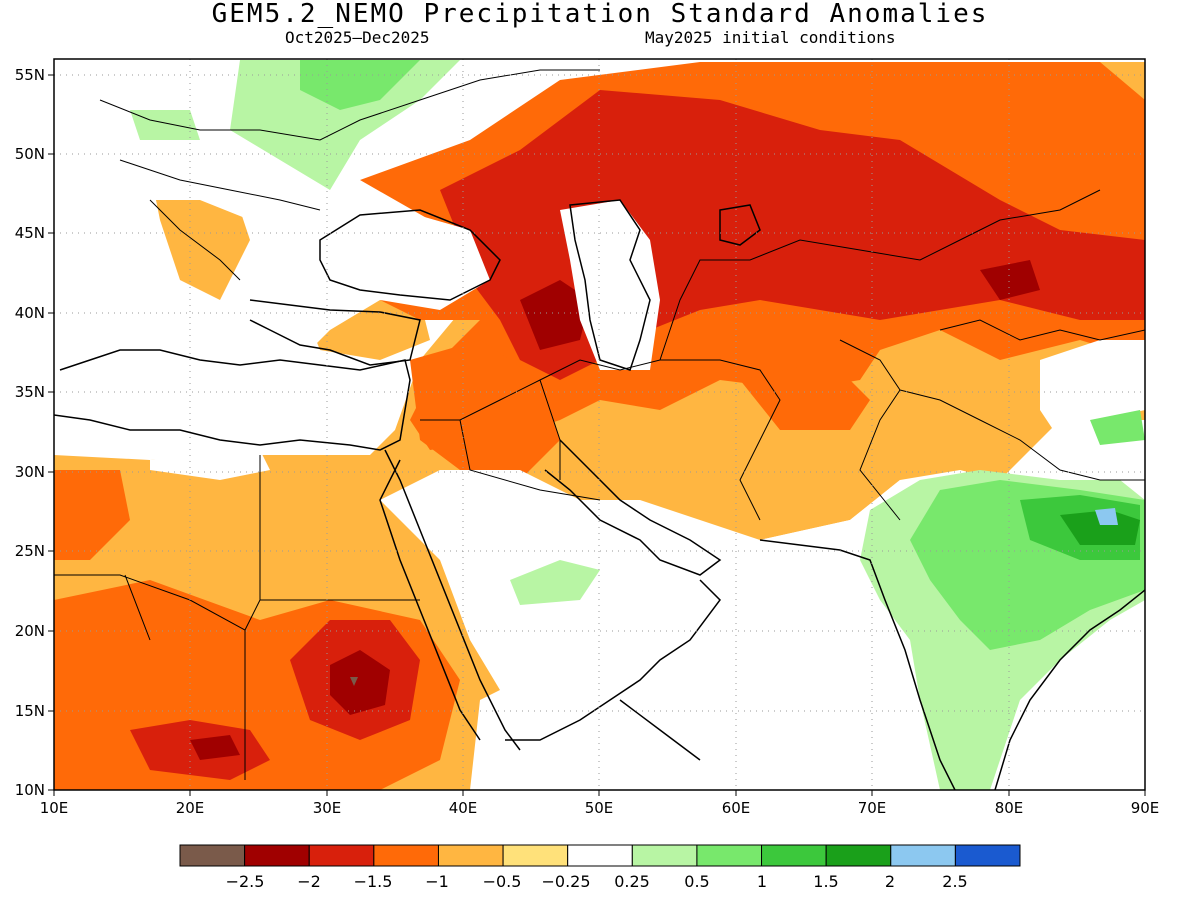  I want to click on caspian-normal, so click(610, 285).